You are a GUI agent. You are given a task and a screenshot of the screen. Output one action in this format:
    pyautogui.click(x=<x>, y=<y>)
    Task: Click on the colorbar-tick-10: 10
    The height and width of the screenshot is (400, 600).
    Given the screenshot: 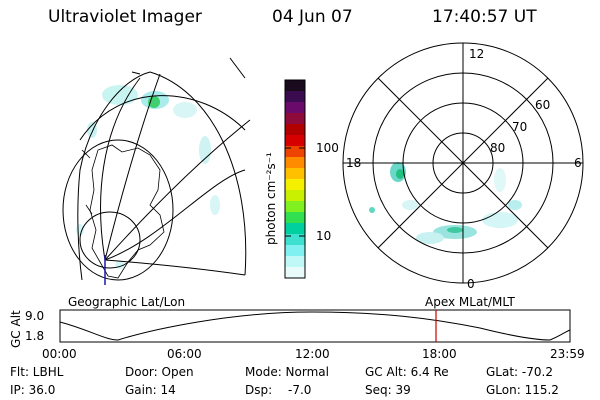 What is the action you would take?
    pyautogui.click(x=324, y=236)
    